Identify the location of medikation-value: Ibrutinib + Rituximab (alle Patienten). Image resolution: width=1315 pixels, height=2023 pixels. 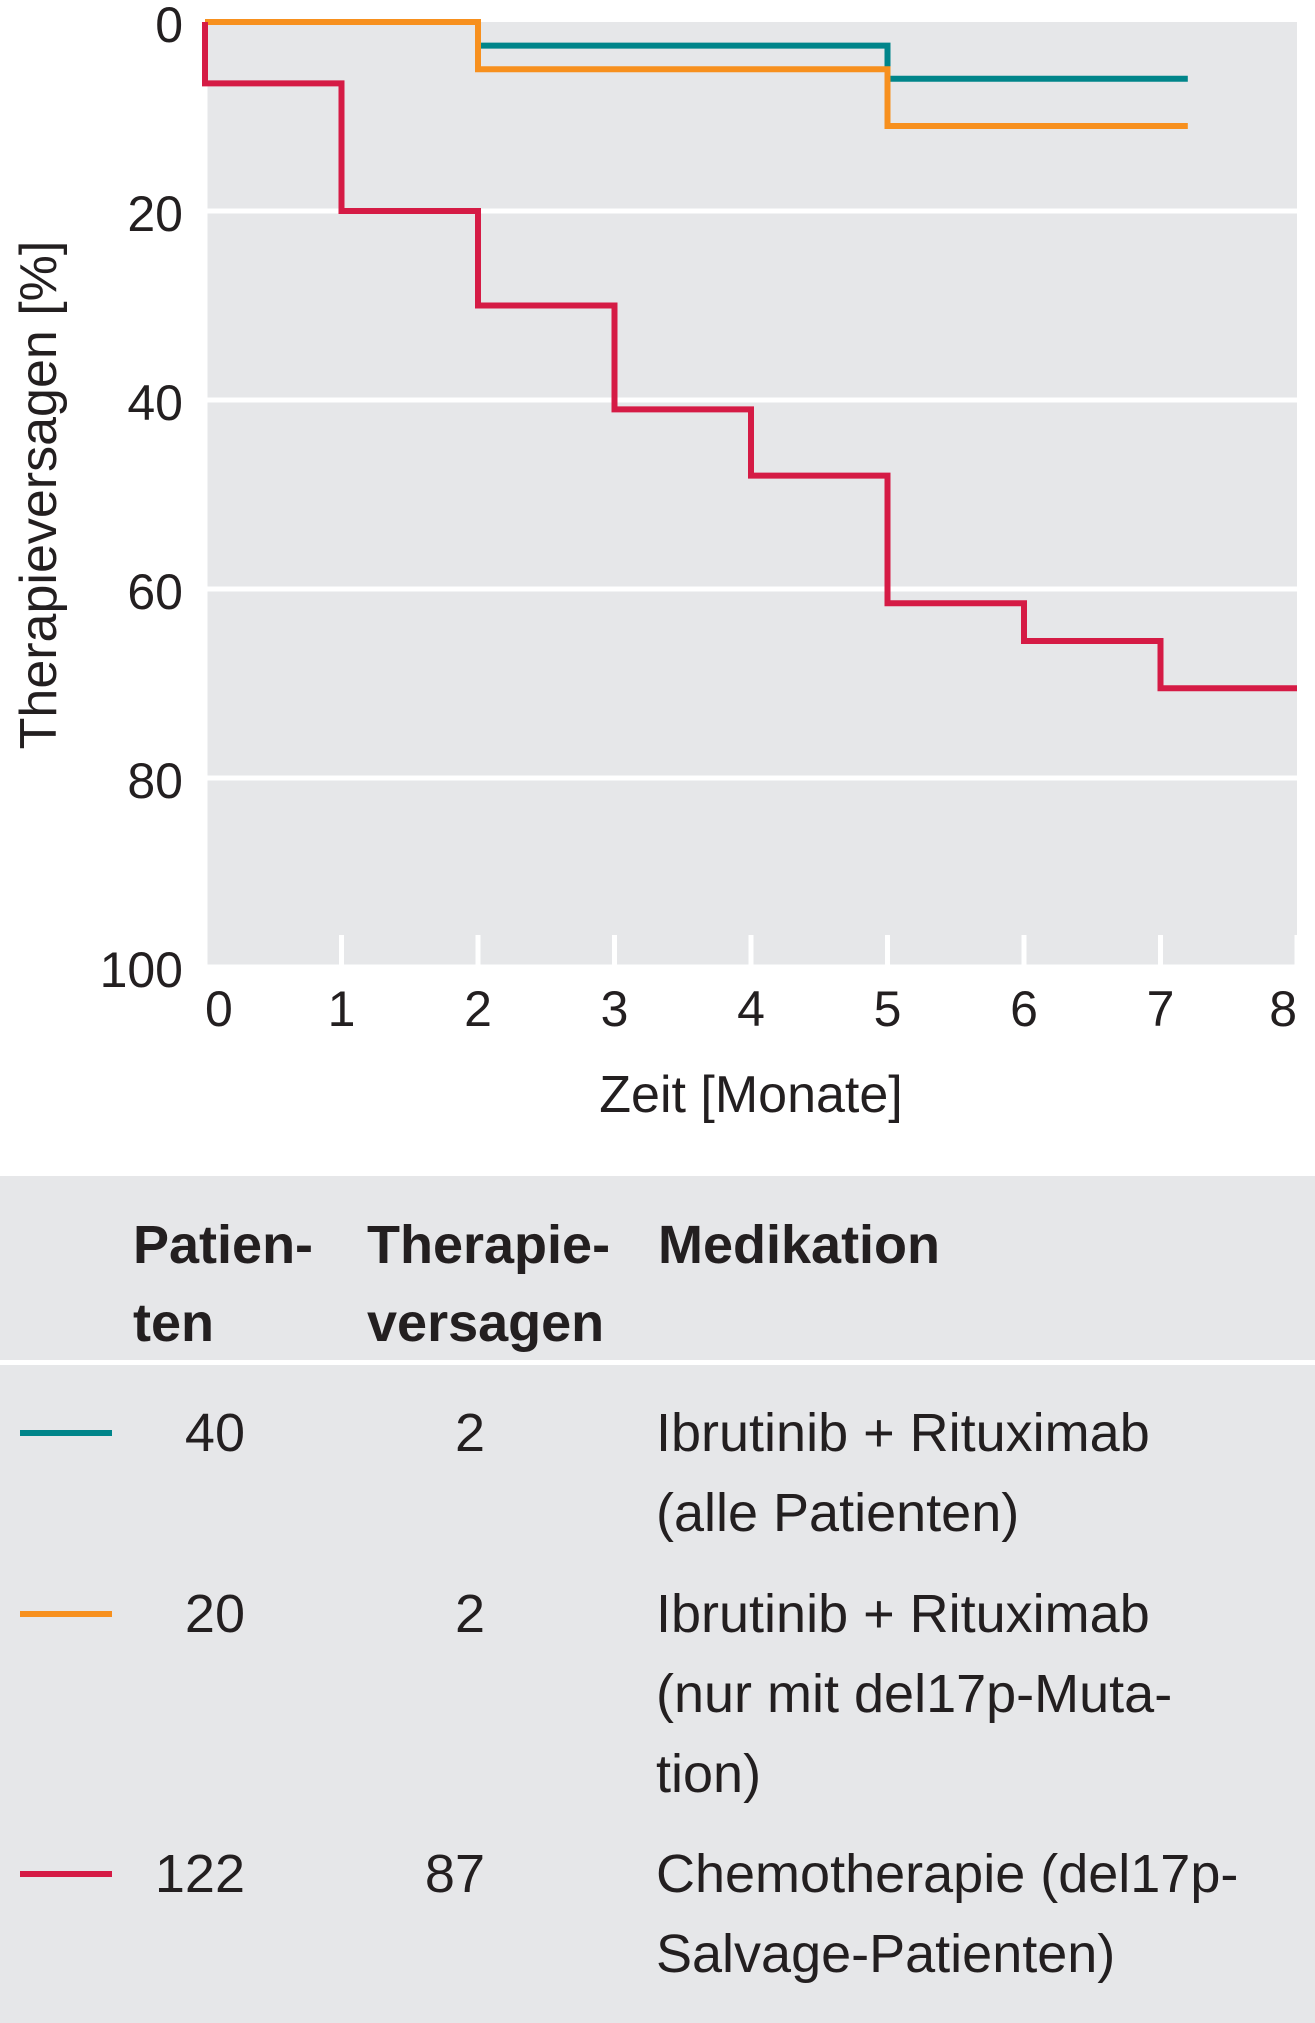
(903, 1473).